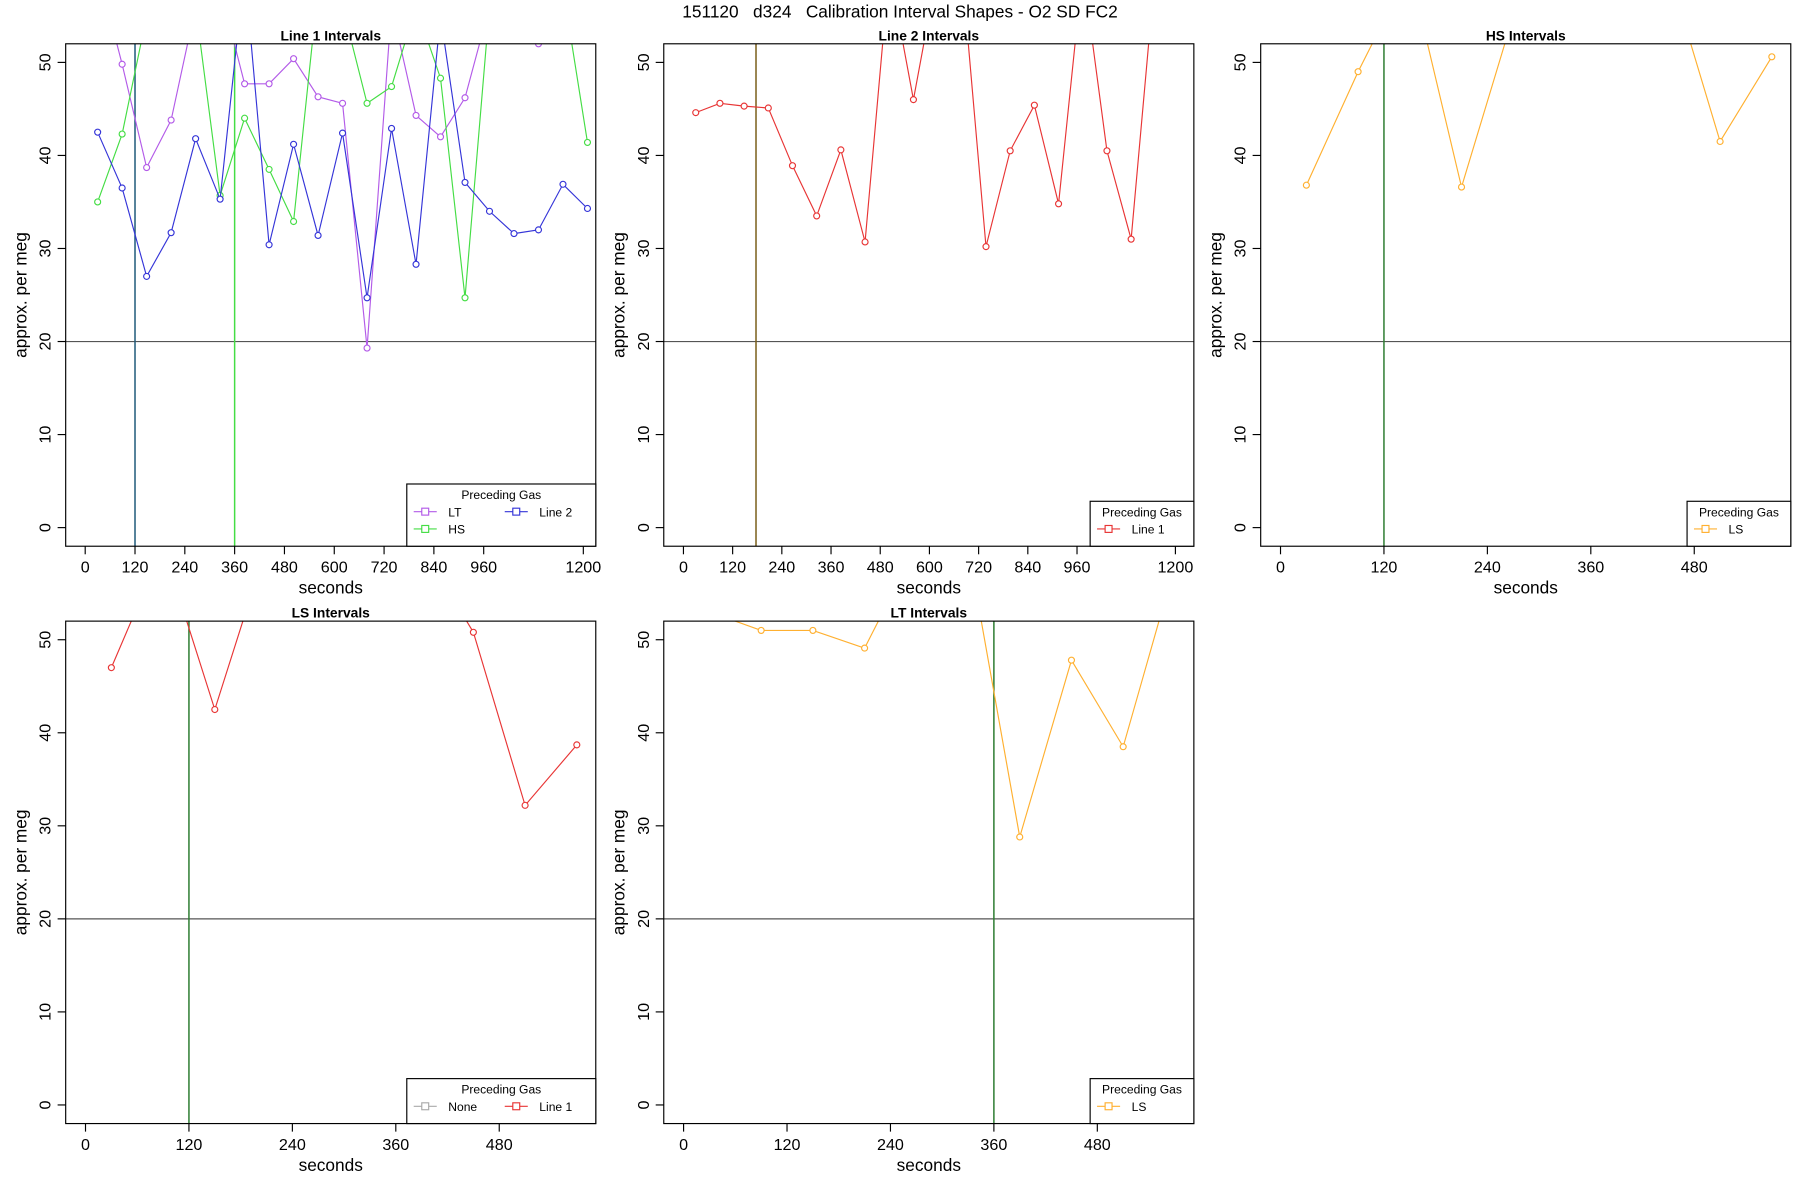 The width and height of the screenshot is (1800, 1200). Describe the element at coordinates (330, 872) in the screenshot. I see `plot-content` at that location.